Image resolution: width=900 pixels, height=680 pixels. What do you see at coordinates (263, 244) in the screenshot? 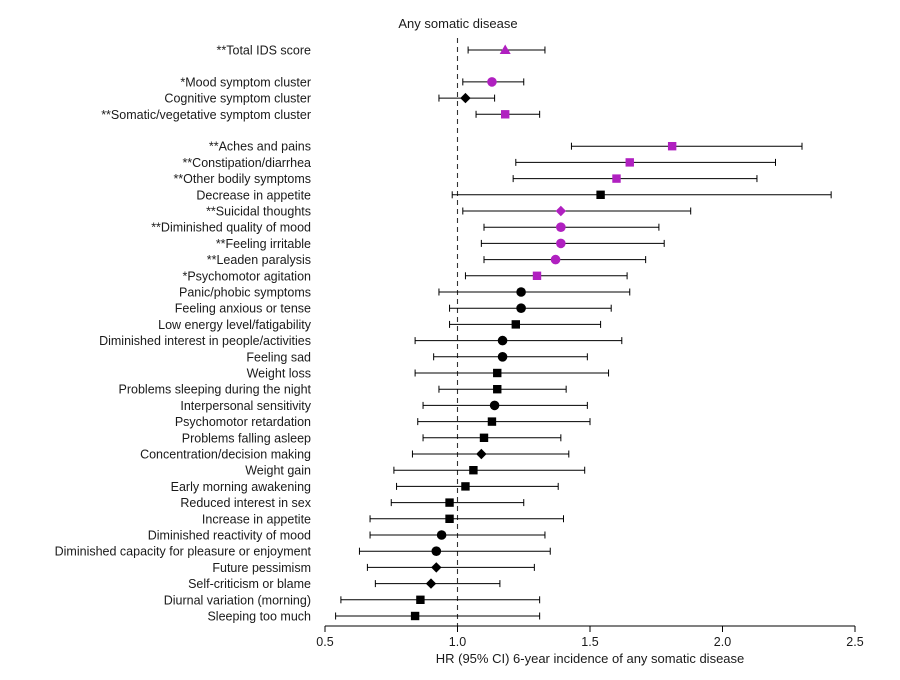
I see `row-label: **Feeling irritable` at bounding box center [263, 244].